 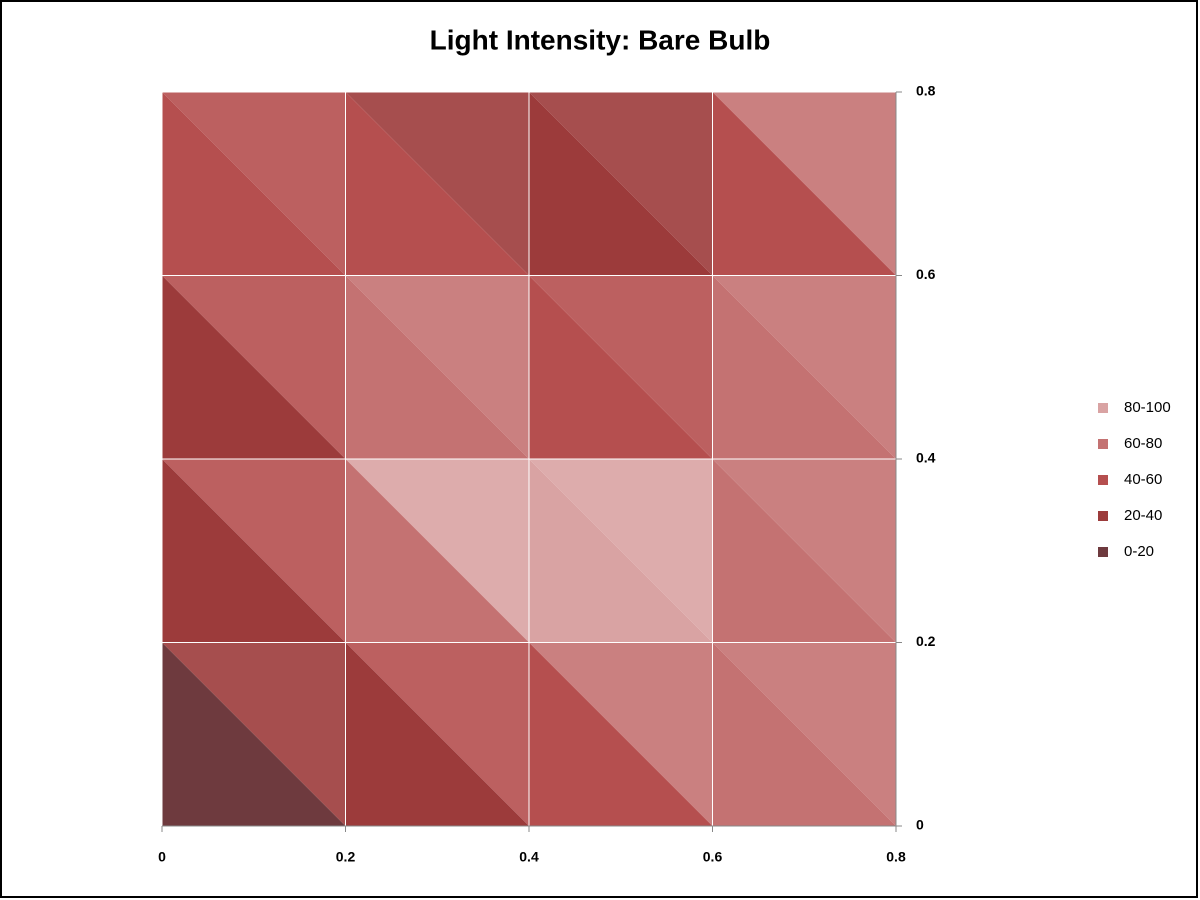 What do you see at coordinates (529, 857) in the screenshot?
I see `x-tick-label: 0.4` at bounding box center [529, 857].